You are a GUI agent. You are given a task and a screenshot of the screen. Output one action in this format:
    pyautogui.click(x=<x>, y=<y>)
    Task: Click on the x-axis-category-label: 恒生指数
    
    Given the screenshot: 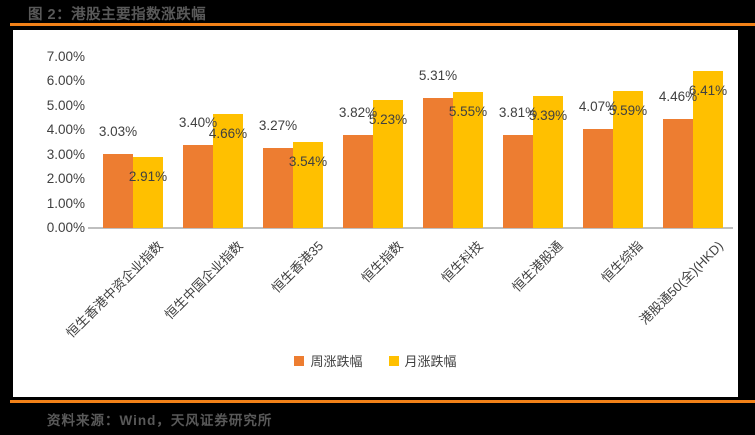 What is the action you would take?
    pyautogui.click(x=382, y=262)
    